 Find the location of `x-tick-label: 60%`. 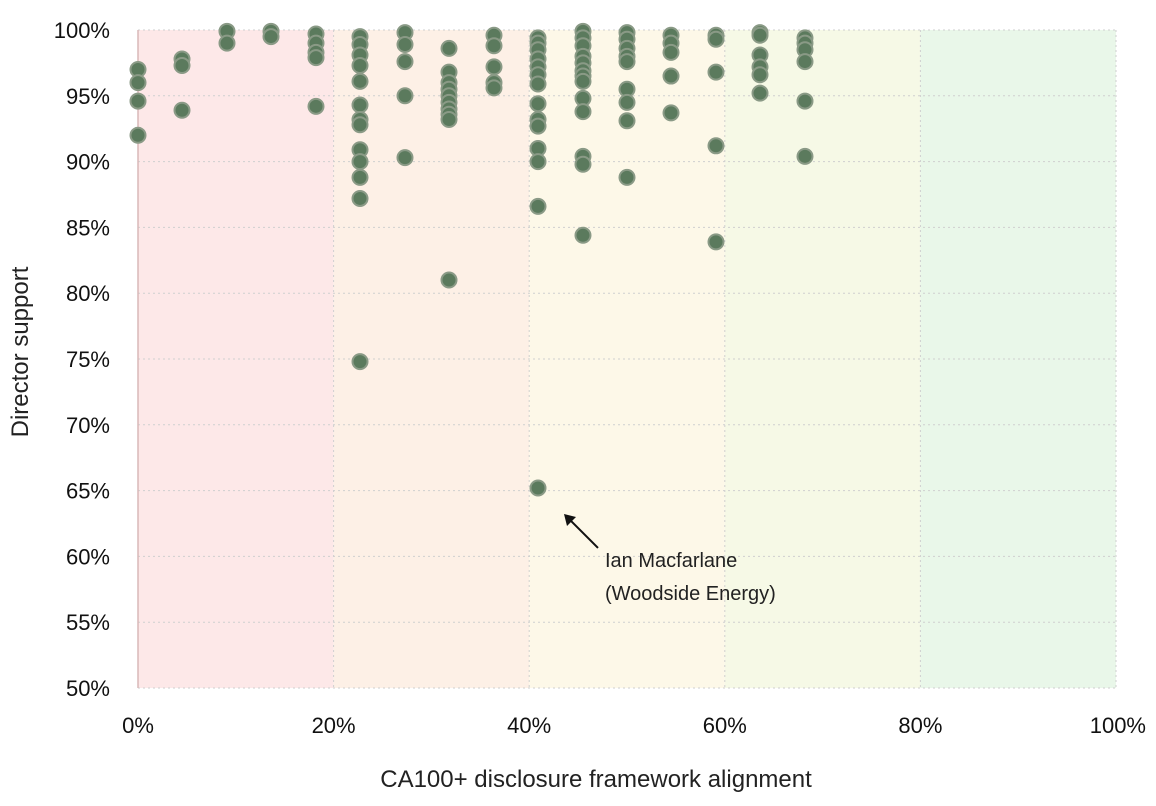

x-tick-label: 60% is located at coordinates (725, 725).